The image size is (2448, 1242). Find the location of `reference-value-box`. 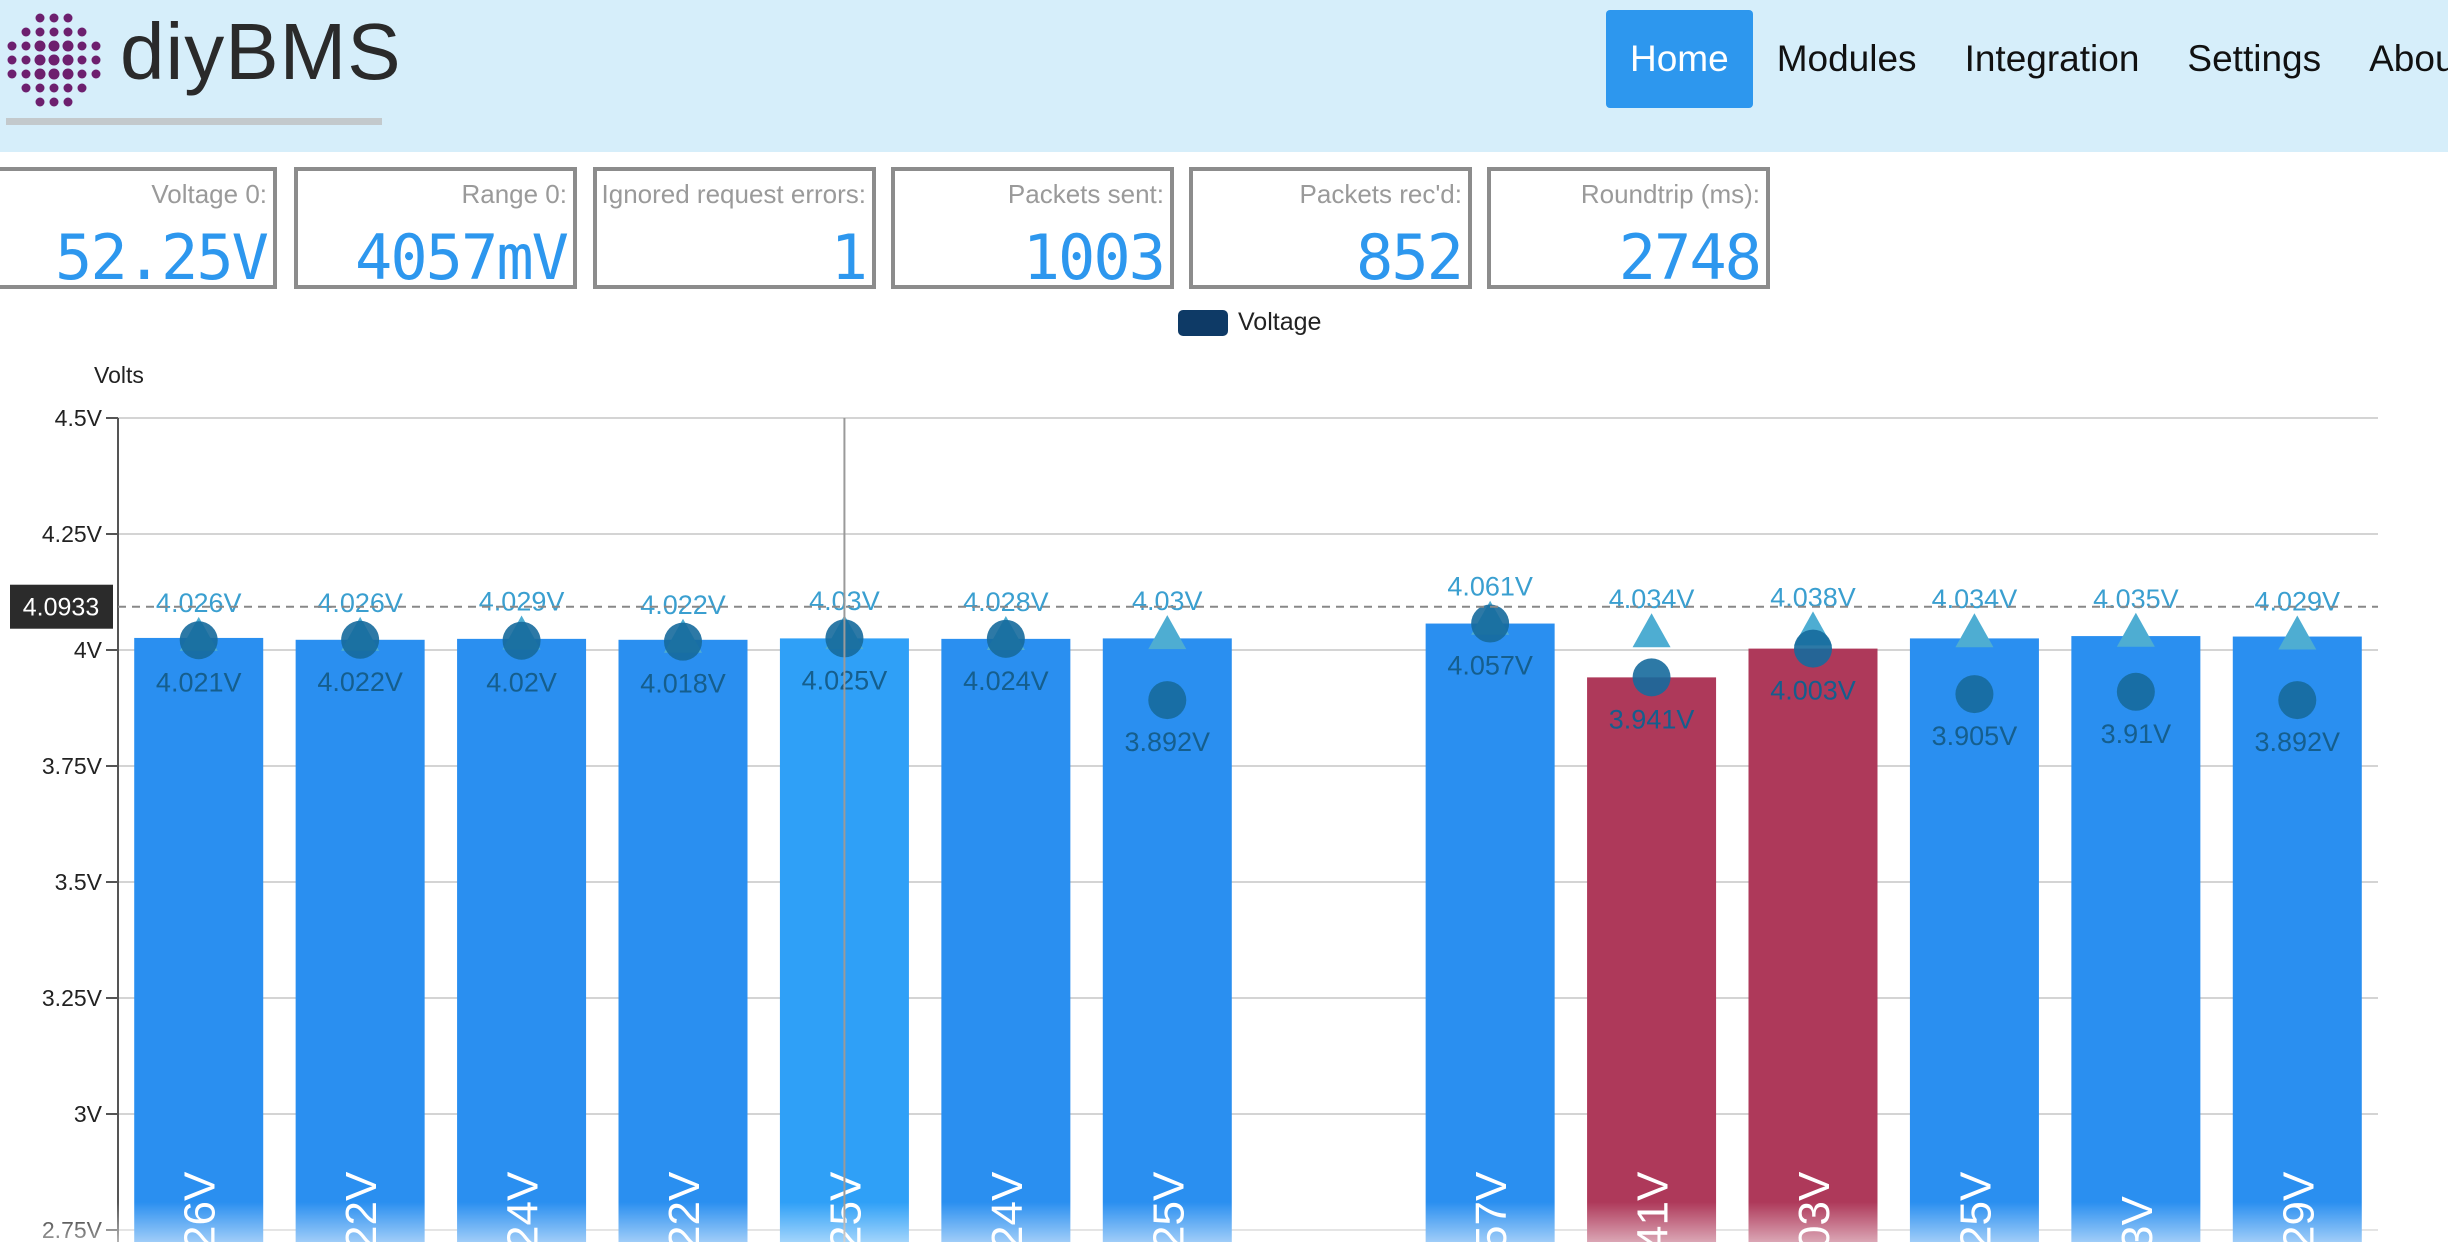

reference-value-box is located at coordinates (61, 606).